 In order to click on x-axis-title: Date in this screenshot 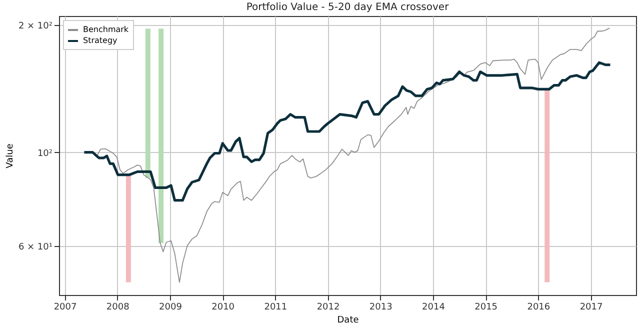, I will do `click(348, 321)`.